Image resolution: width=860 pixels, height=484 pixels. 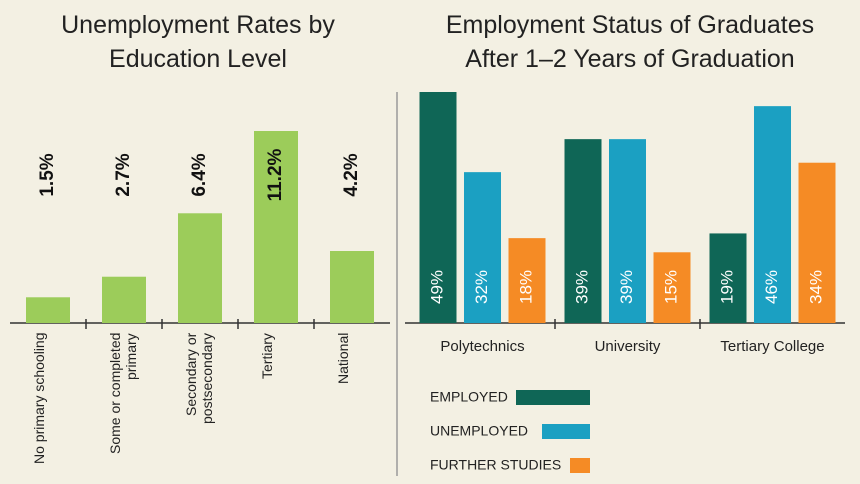 I want to click on x-tick-label: No primary schooling, so click(x=39, y=399).